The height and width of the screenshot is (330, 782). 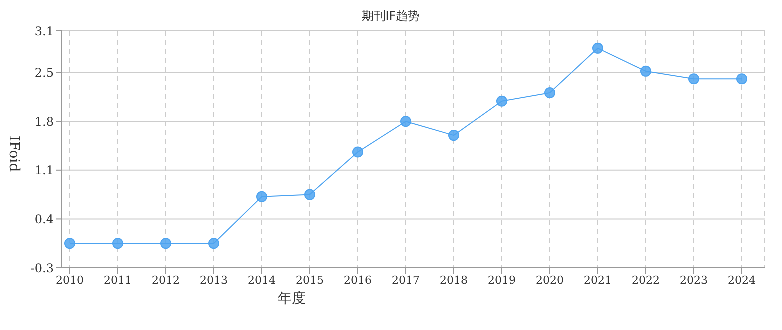 I want to click on y-tick-label: 1.1, so click(x=44, y=171).